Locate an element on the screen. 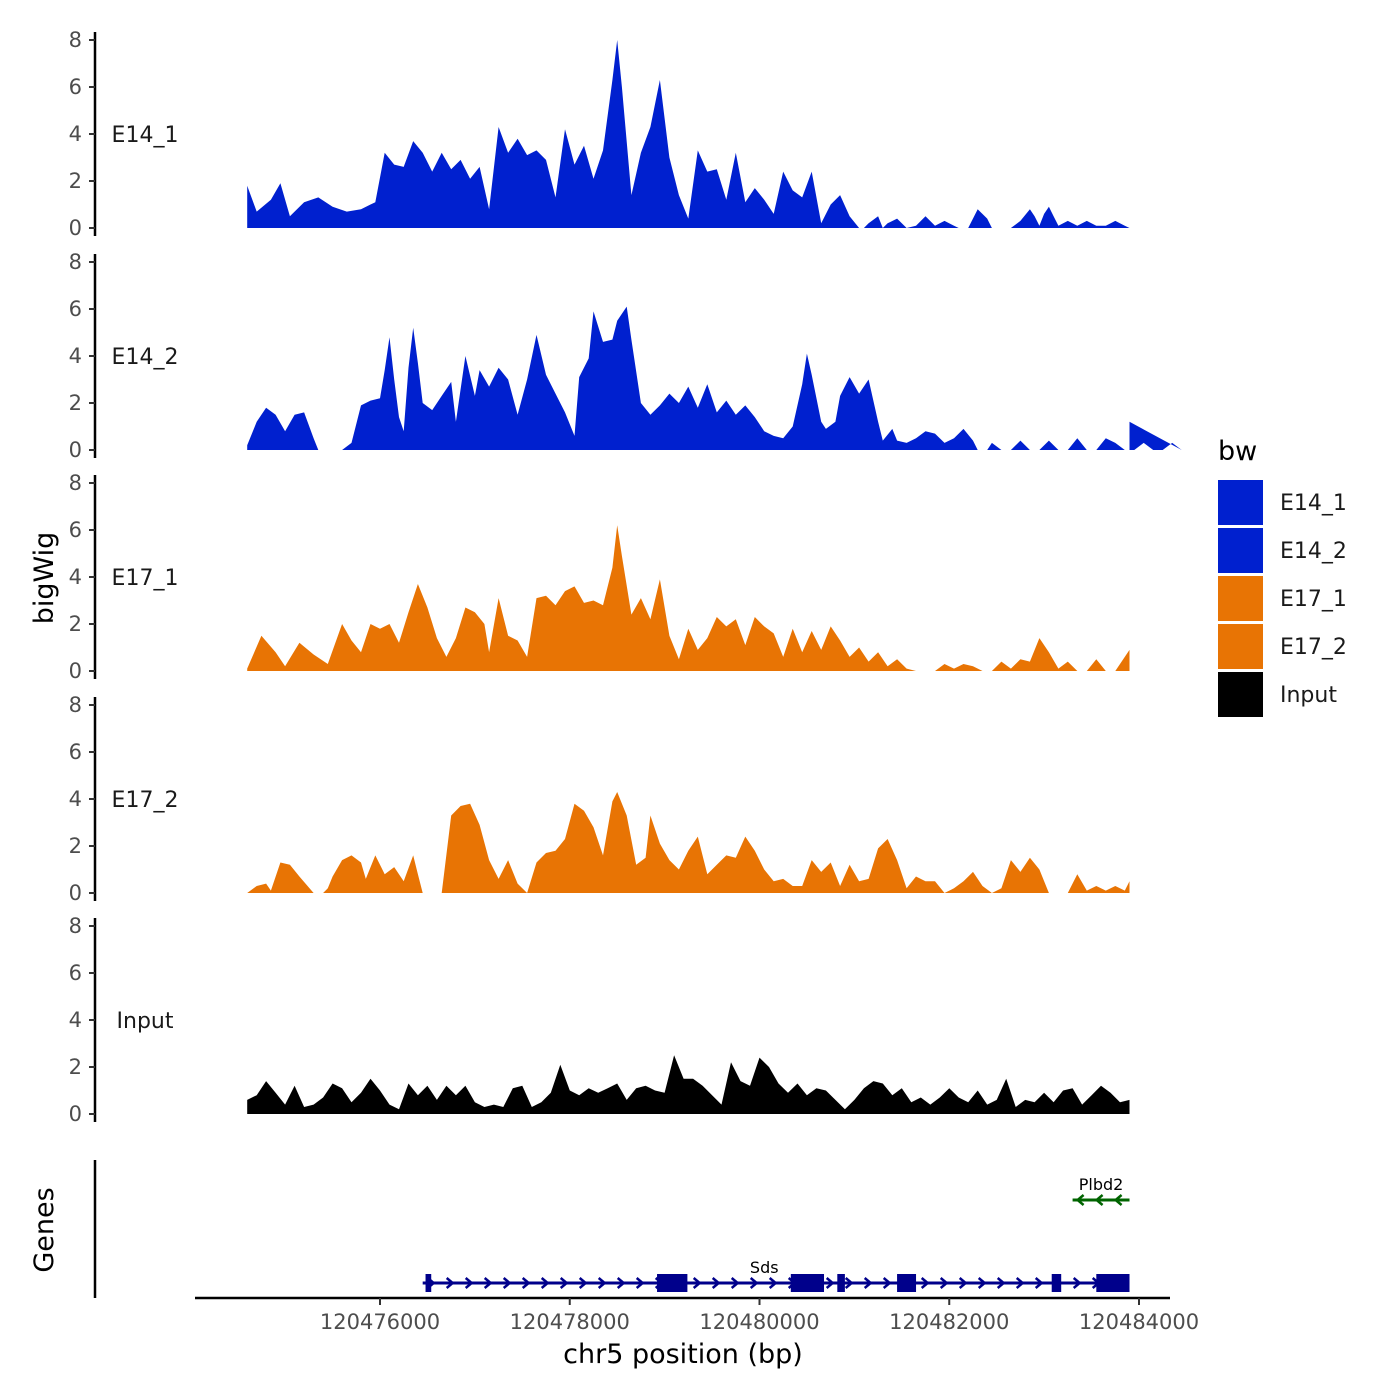 The height and width of the screenshot is (1400, 1400). track-e14-2: 0 2 4 6 8 E14_2 is located at coordinates (625, 356).